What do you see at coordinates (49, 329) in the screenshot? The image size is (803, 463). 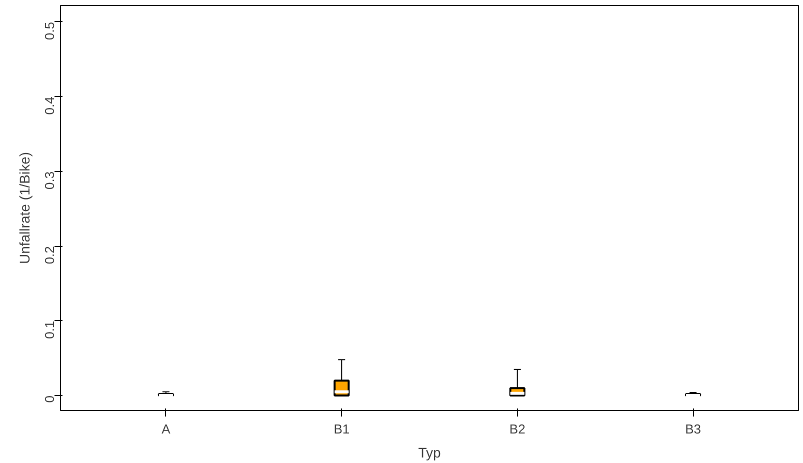 I see `y-tick-label: 0.1` at bounding box center [49, 329].